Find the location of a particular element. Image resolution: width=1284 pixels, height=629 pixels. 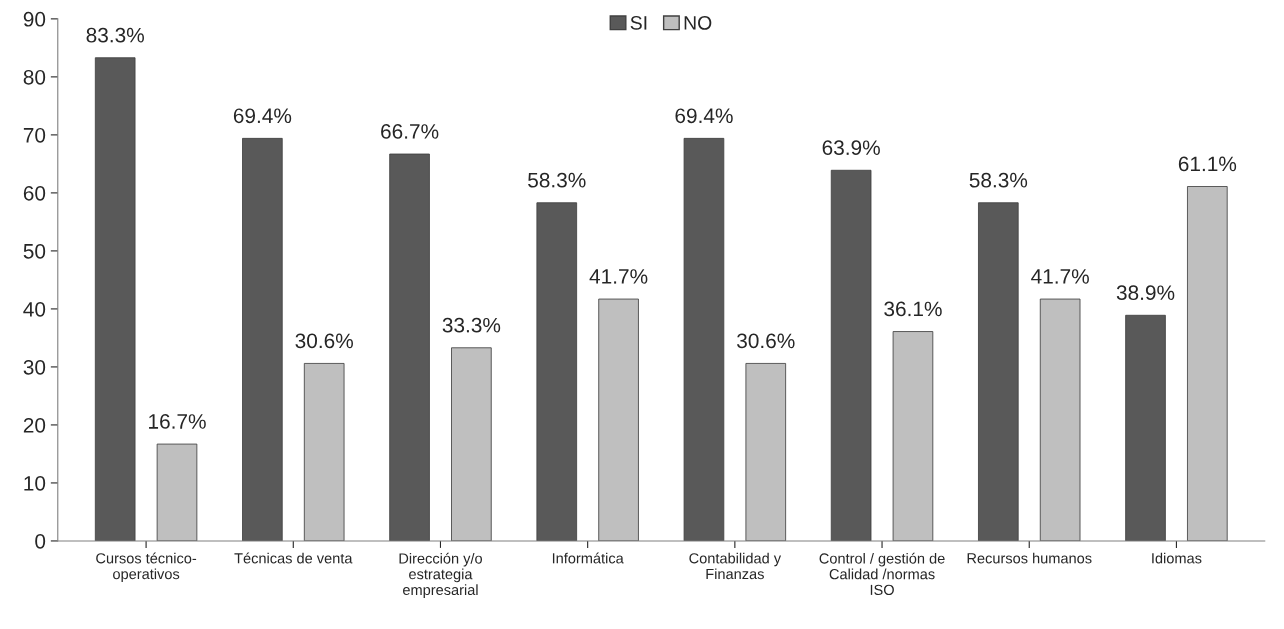

x-tick-label: Informática is located at coordinates (588, 558).